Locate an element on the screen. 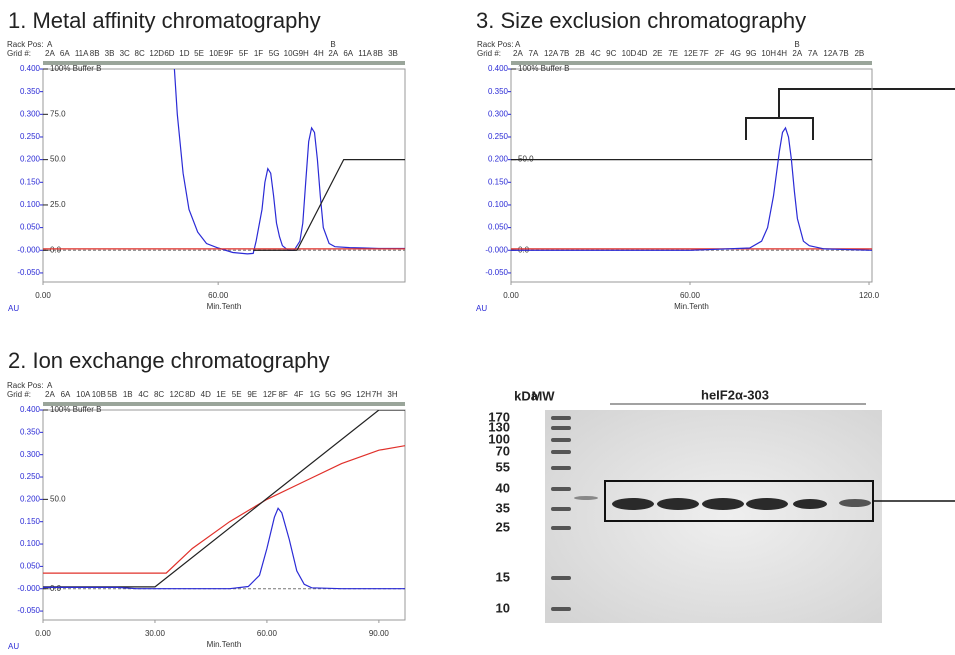 The width and height of the screenshot is (955, 655). fraction-label: 3B is located at coordinates (393, 53).